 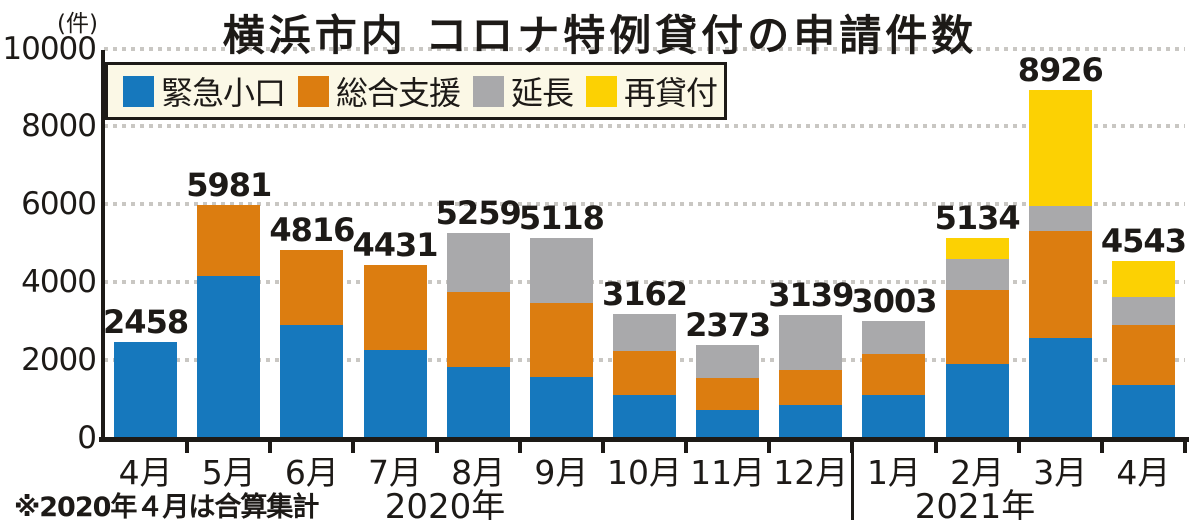 What do you see at coordinates (478, 212) in the screenshot?
I see `bar-total-label: 5259` at bounding box center [478, 212].